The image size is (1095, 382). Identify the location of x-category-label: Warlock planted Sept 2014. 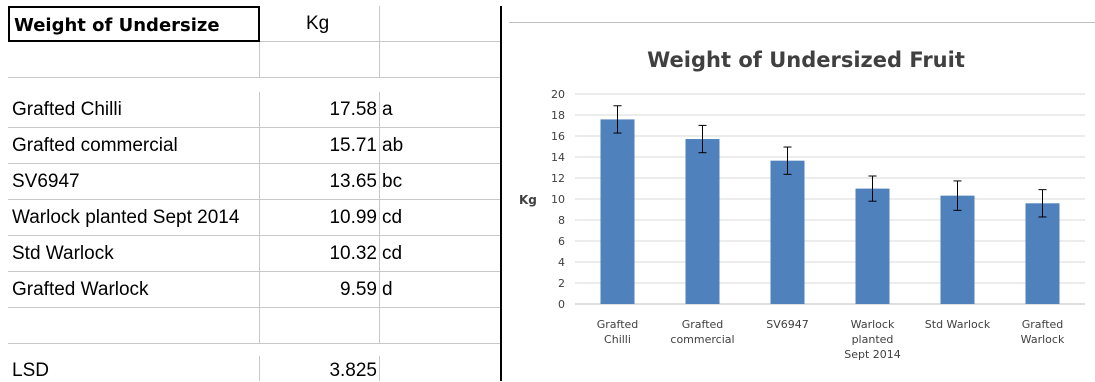
(872, 339).